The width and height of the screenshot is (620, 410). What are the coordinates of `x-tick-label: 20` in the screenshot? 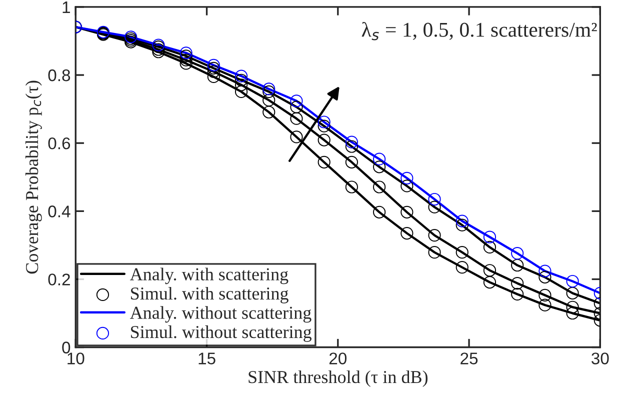 It's located at (338, 358).